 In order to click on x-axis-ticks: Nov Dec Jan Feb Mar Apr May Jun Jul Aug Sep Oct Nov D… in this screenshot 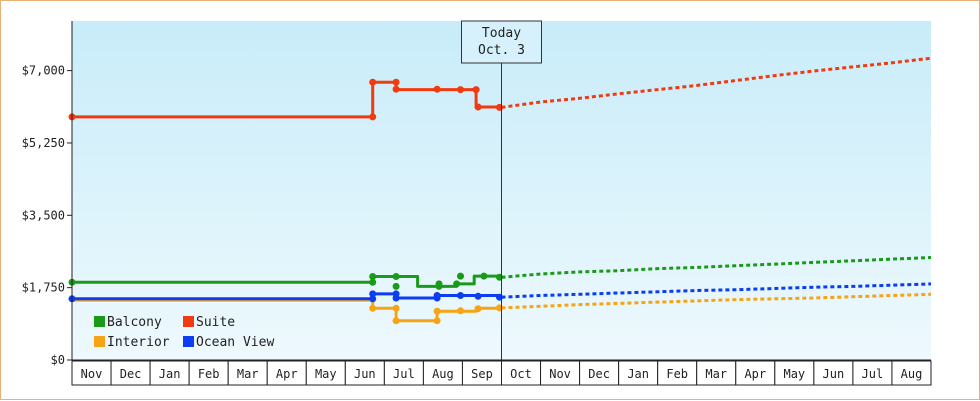, I will do `click(501, 373)`.